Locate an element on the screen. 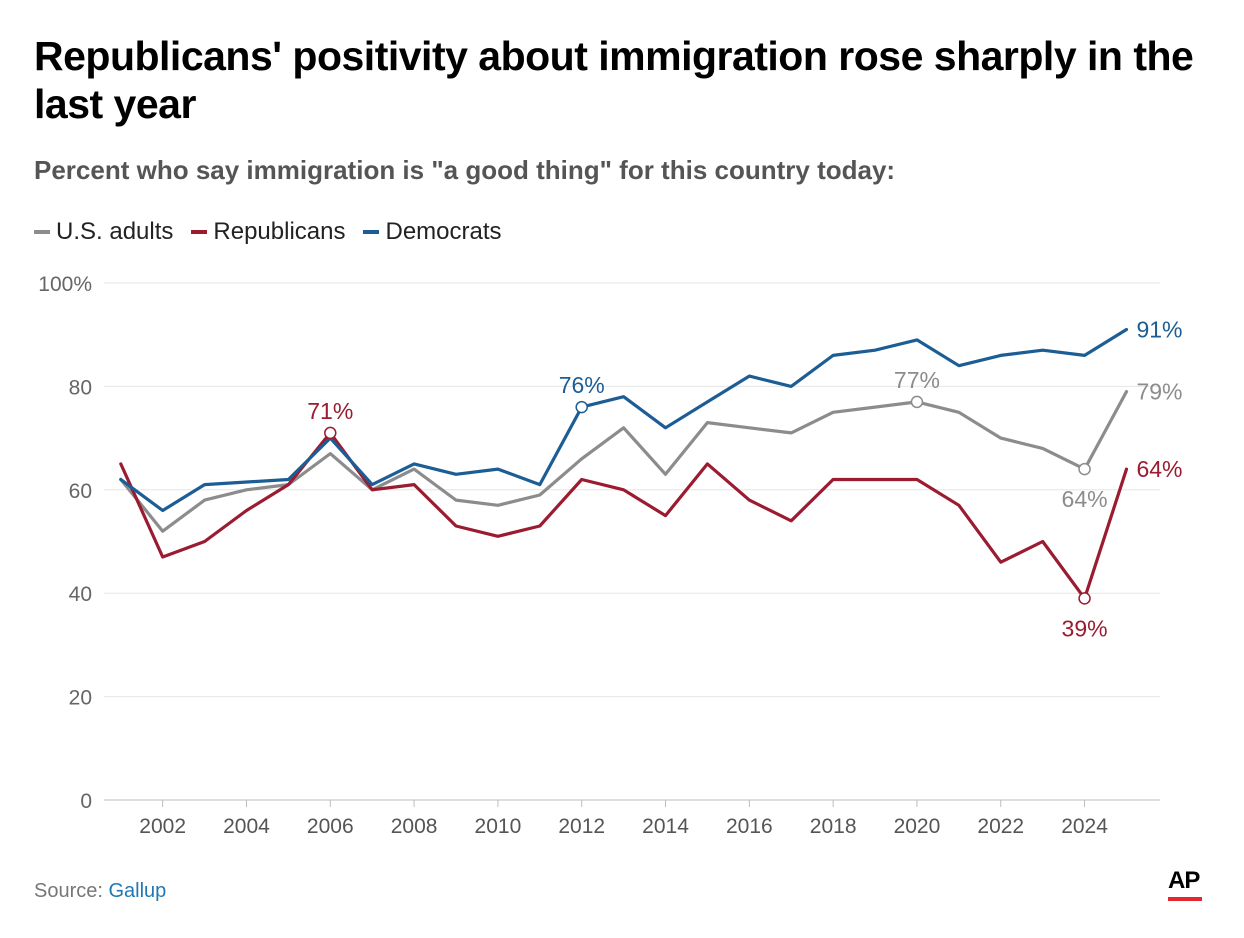 This screenshot has width=1244, height=938. legend: U.S. adults Republicans Democrats is located at coordinates (277, 232).